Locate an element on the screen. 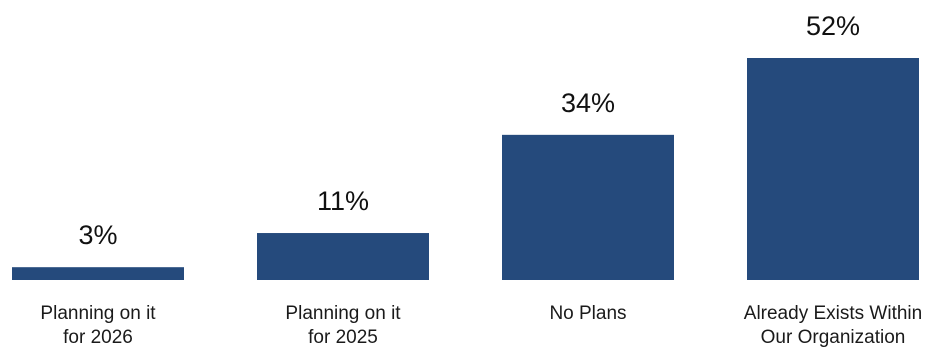 Image resolution: width=946 pixels, height=347 pixels. category-label-0-line-1: for 2026 is located at coordinates (98, 337).